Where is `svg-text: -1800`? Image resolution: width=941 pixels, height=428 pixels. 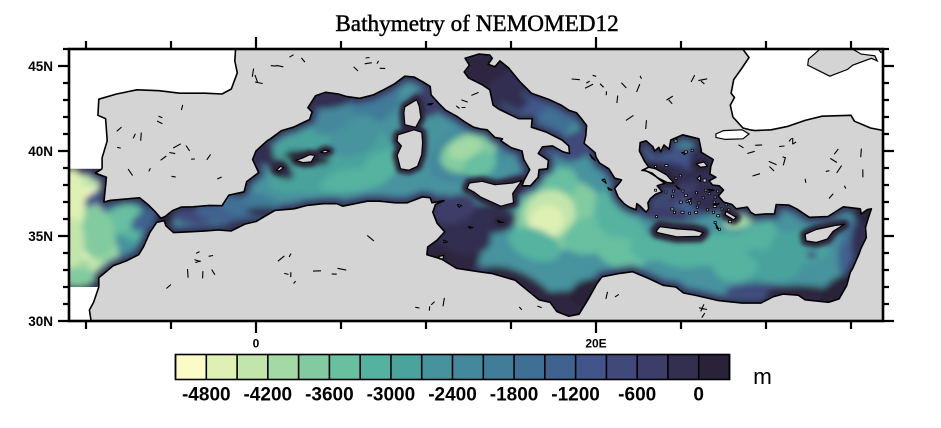 svg-text: -1800 is located at coordinates (514, 395).